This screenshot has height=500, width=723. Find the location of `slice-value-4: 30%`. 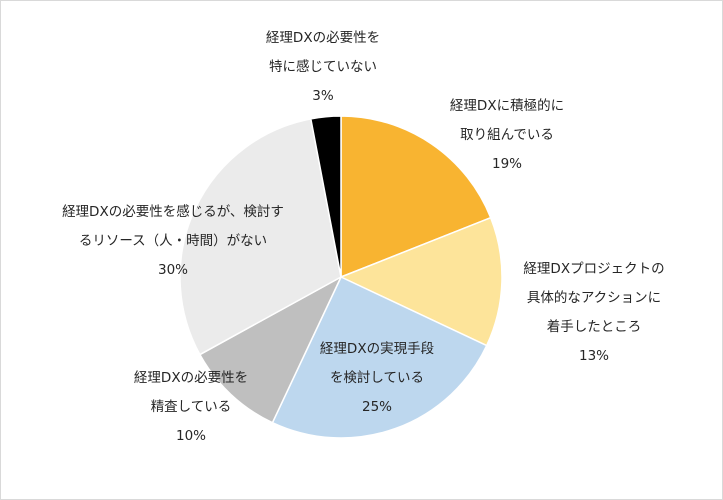

slice-value-4: 30% is located at coordinates (173, 270).